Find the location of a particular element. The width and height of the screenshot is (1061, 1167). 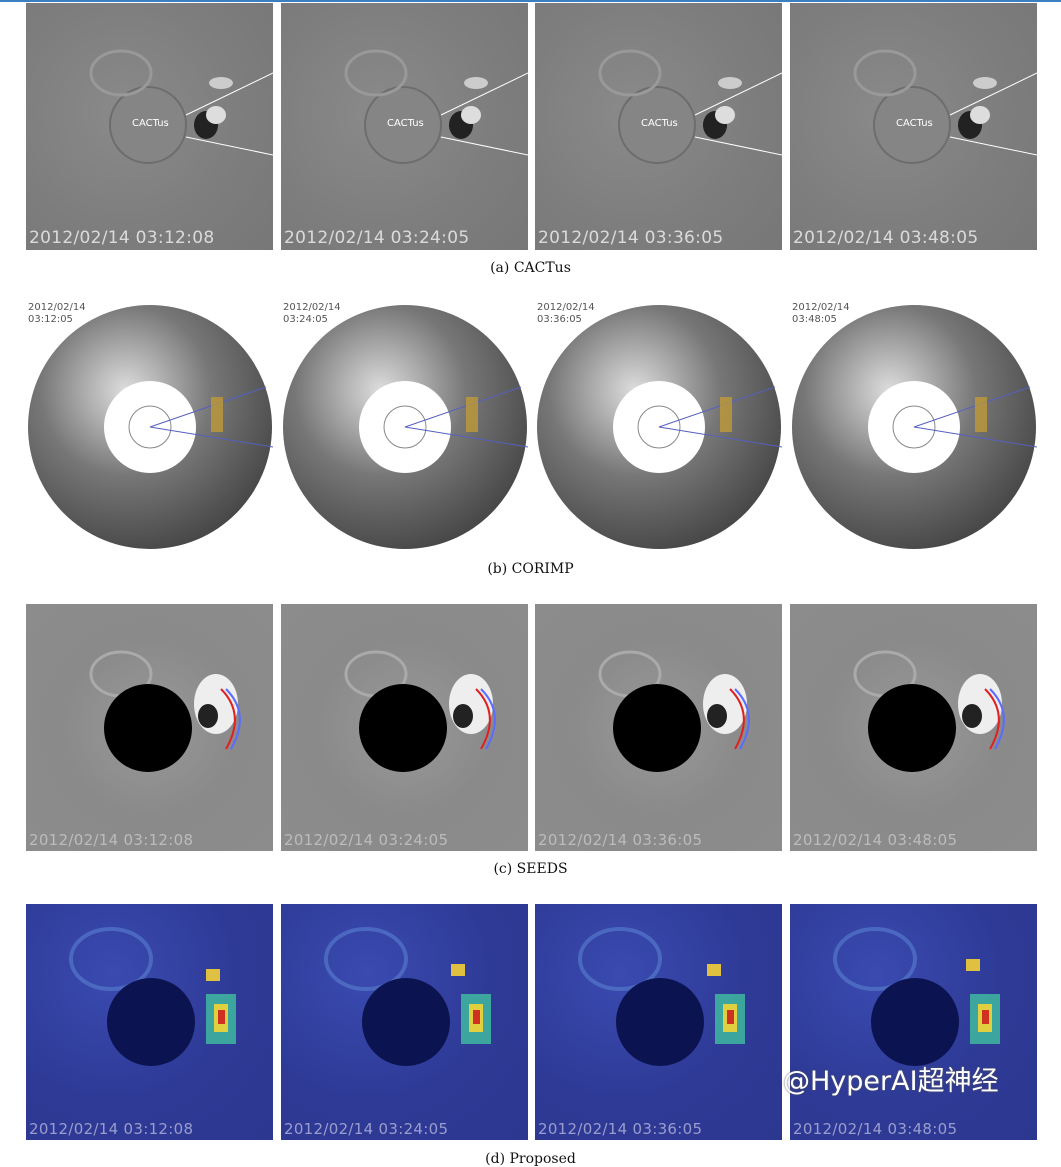

subfigure-caption: (c) SEEDS is located at coordinates (530, 869).